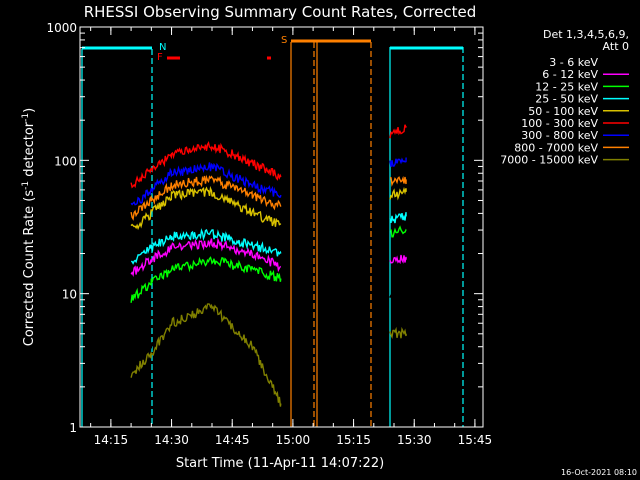  I want to click on x-tick-label-3: 14:45, so click(232, 440).